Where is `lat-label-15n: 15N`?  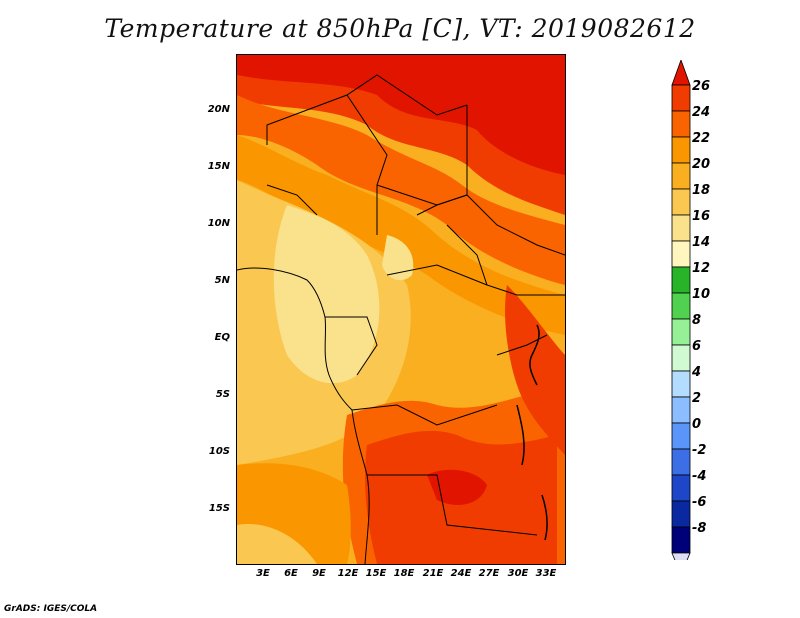
lat-label-15n: 15N is located at coordinates (218, 166).